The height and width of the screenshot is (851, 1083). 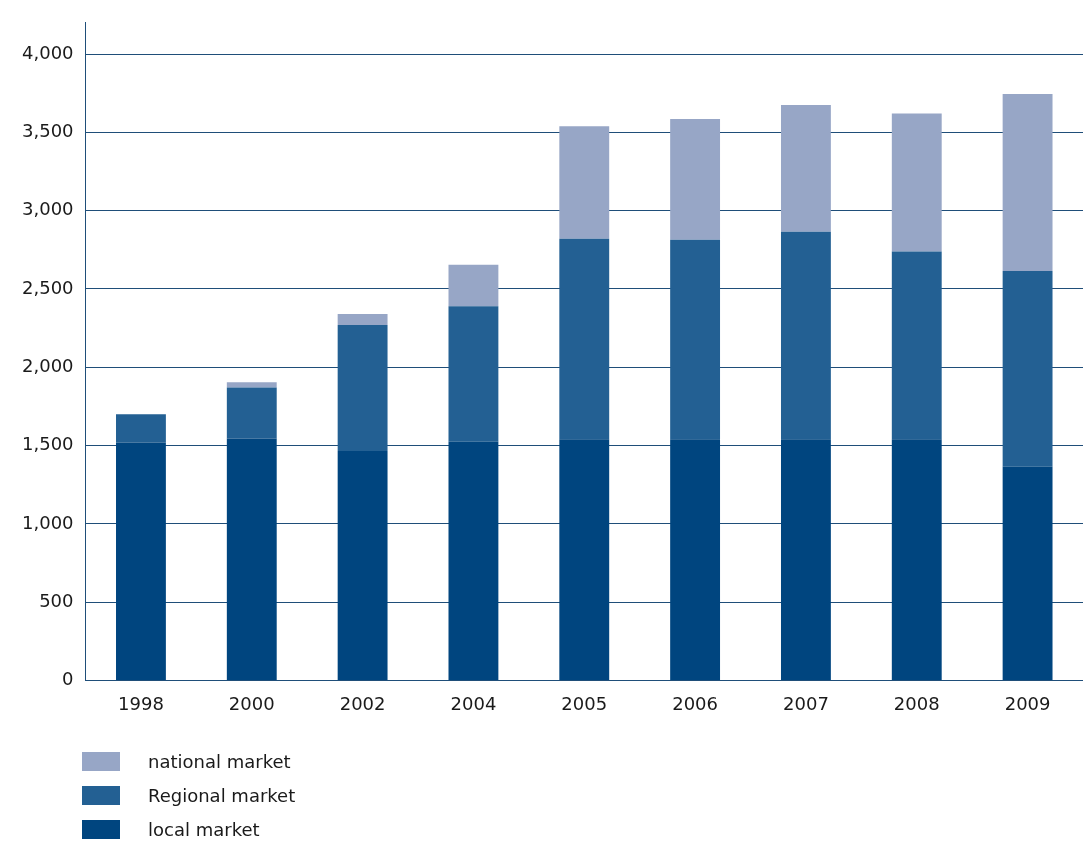 I want to click on y-tick-label: 1,500, so click(x=48, y=444).